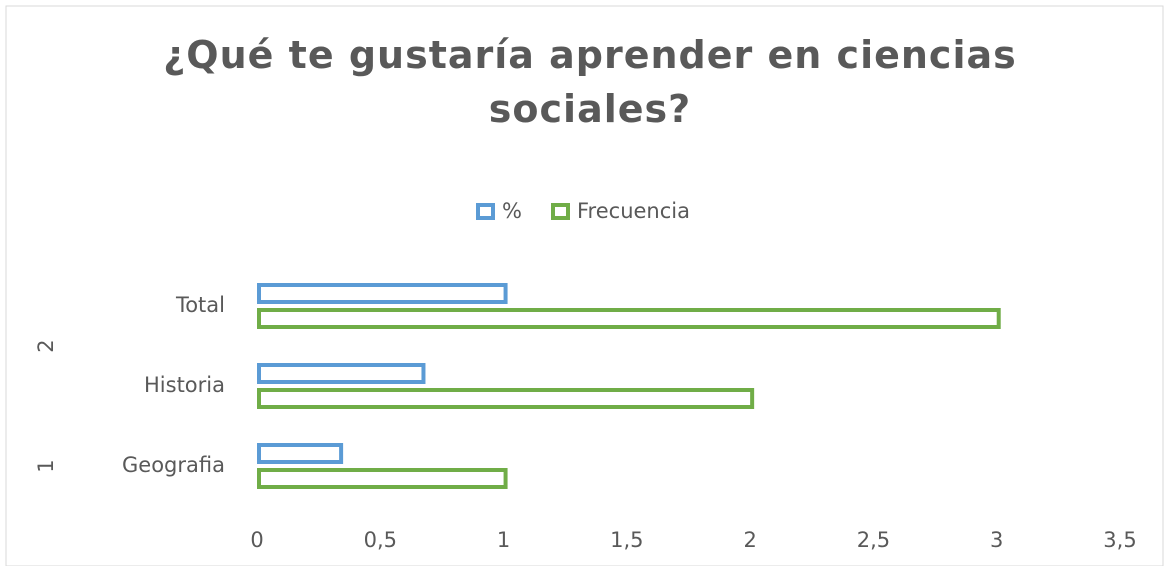 This screenshot has height=566, width=1169. Describe the element at coordinates (503, 540) in the screenshot. I see `x-tick-label: 1` at that location.